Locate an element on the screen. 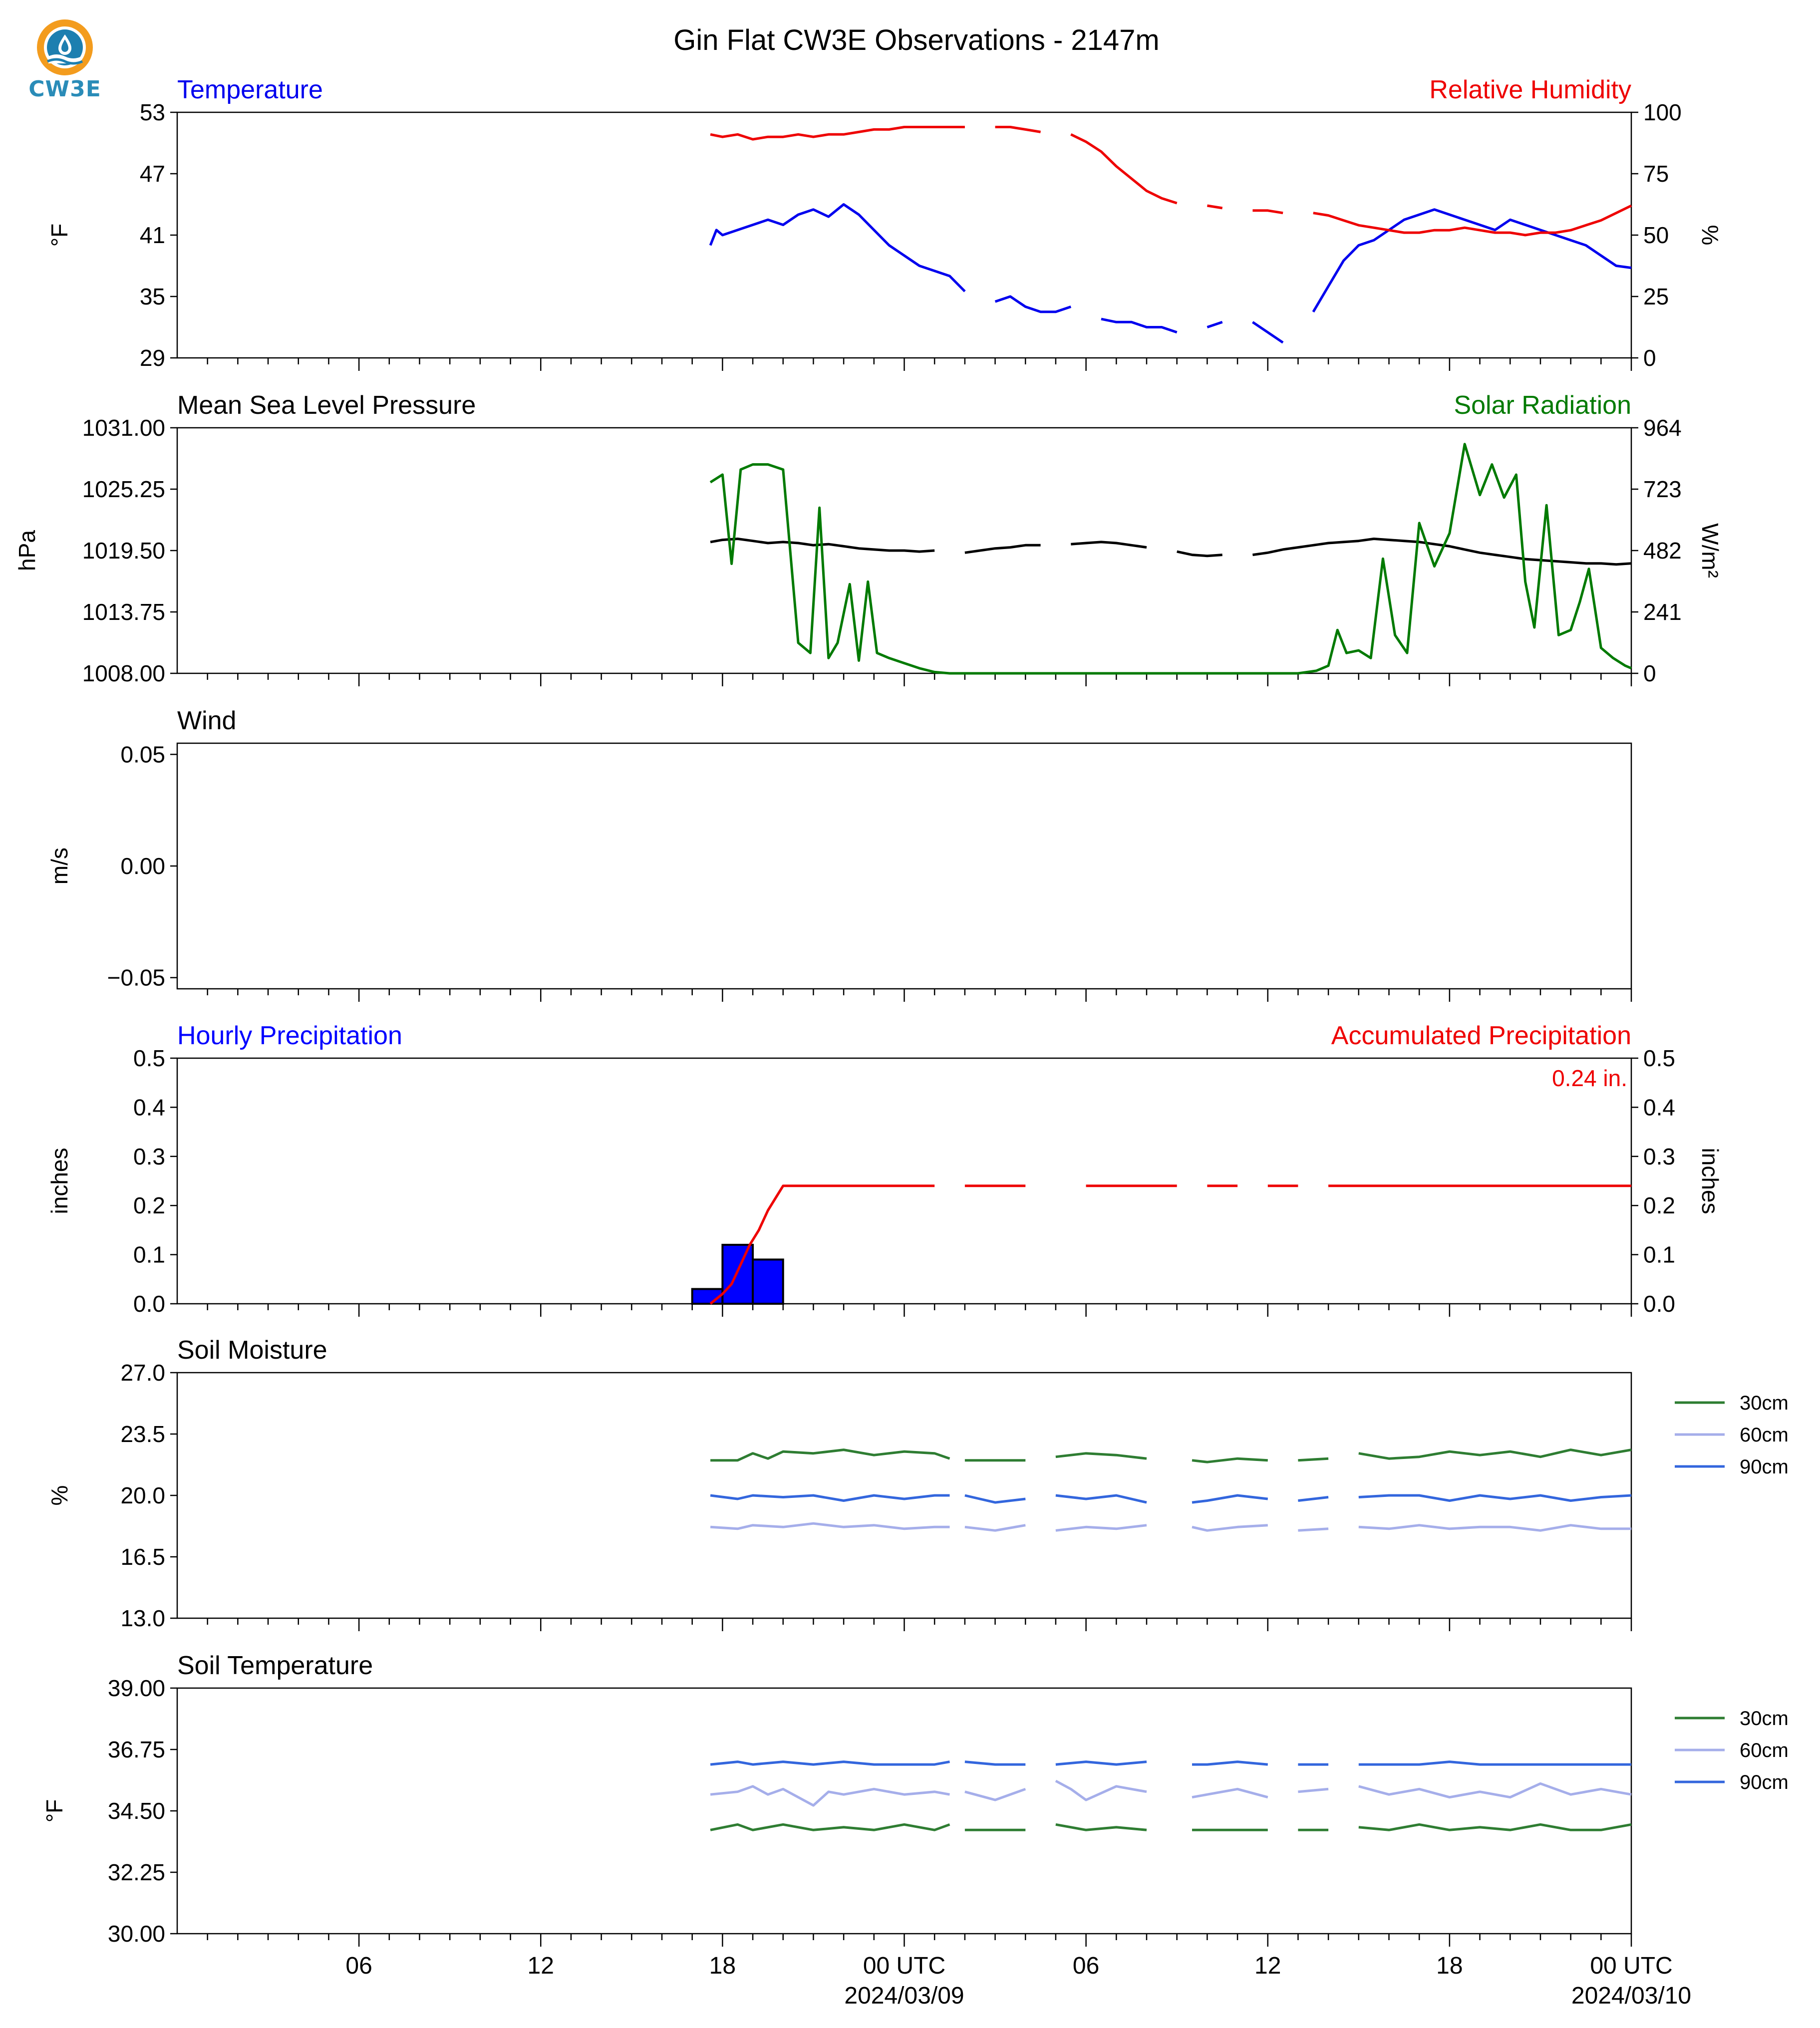 The height and width of the screenshot is (2028, 1820). y-tick-right-label: 0.4 is located at coordinates (1659, 1107).